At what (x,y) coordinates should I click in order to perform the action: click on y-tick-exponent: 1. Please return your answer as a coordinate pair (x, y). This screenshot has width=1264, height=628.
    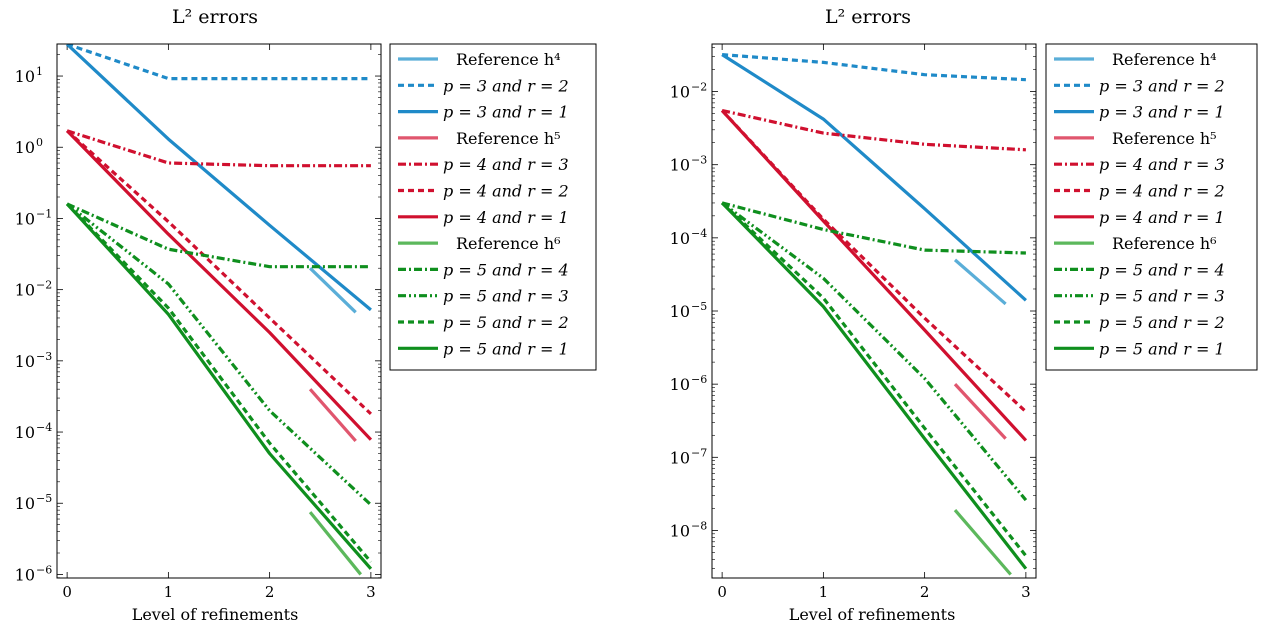
    Looking at the image, I should click on (39, 71).